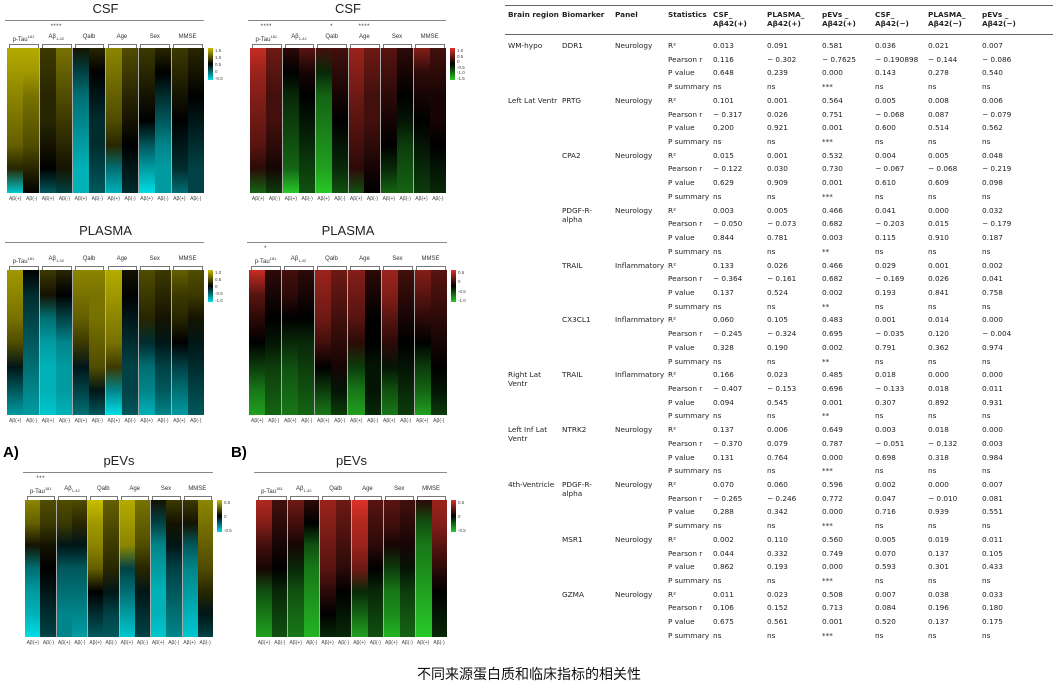 The image size is (1058, 692). What do you see at coordinates (999, 19) in the screenshot?
I see `column-header: pEVs _ Aβ42(−)` at bounding box center [999, 19].